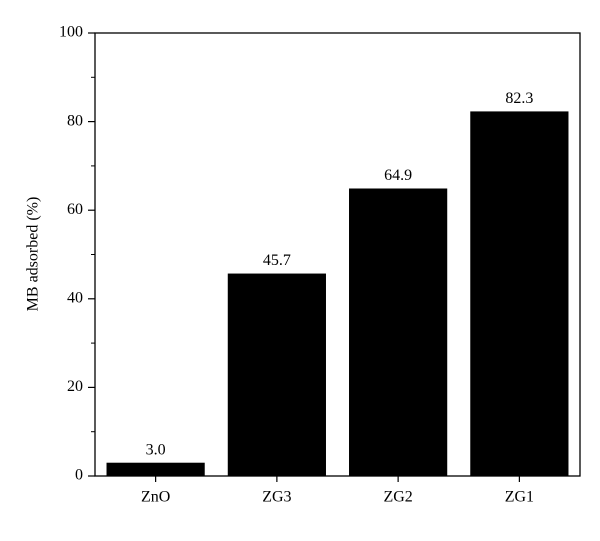 The height and width of the screenshot is (541, 600). Describe the element at coordinates (79, 475) in the screenshot. I see `y-tick-label: 0` at that location.